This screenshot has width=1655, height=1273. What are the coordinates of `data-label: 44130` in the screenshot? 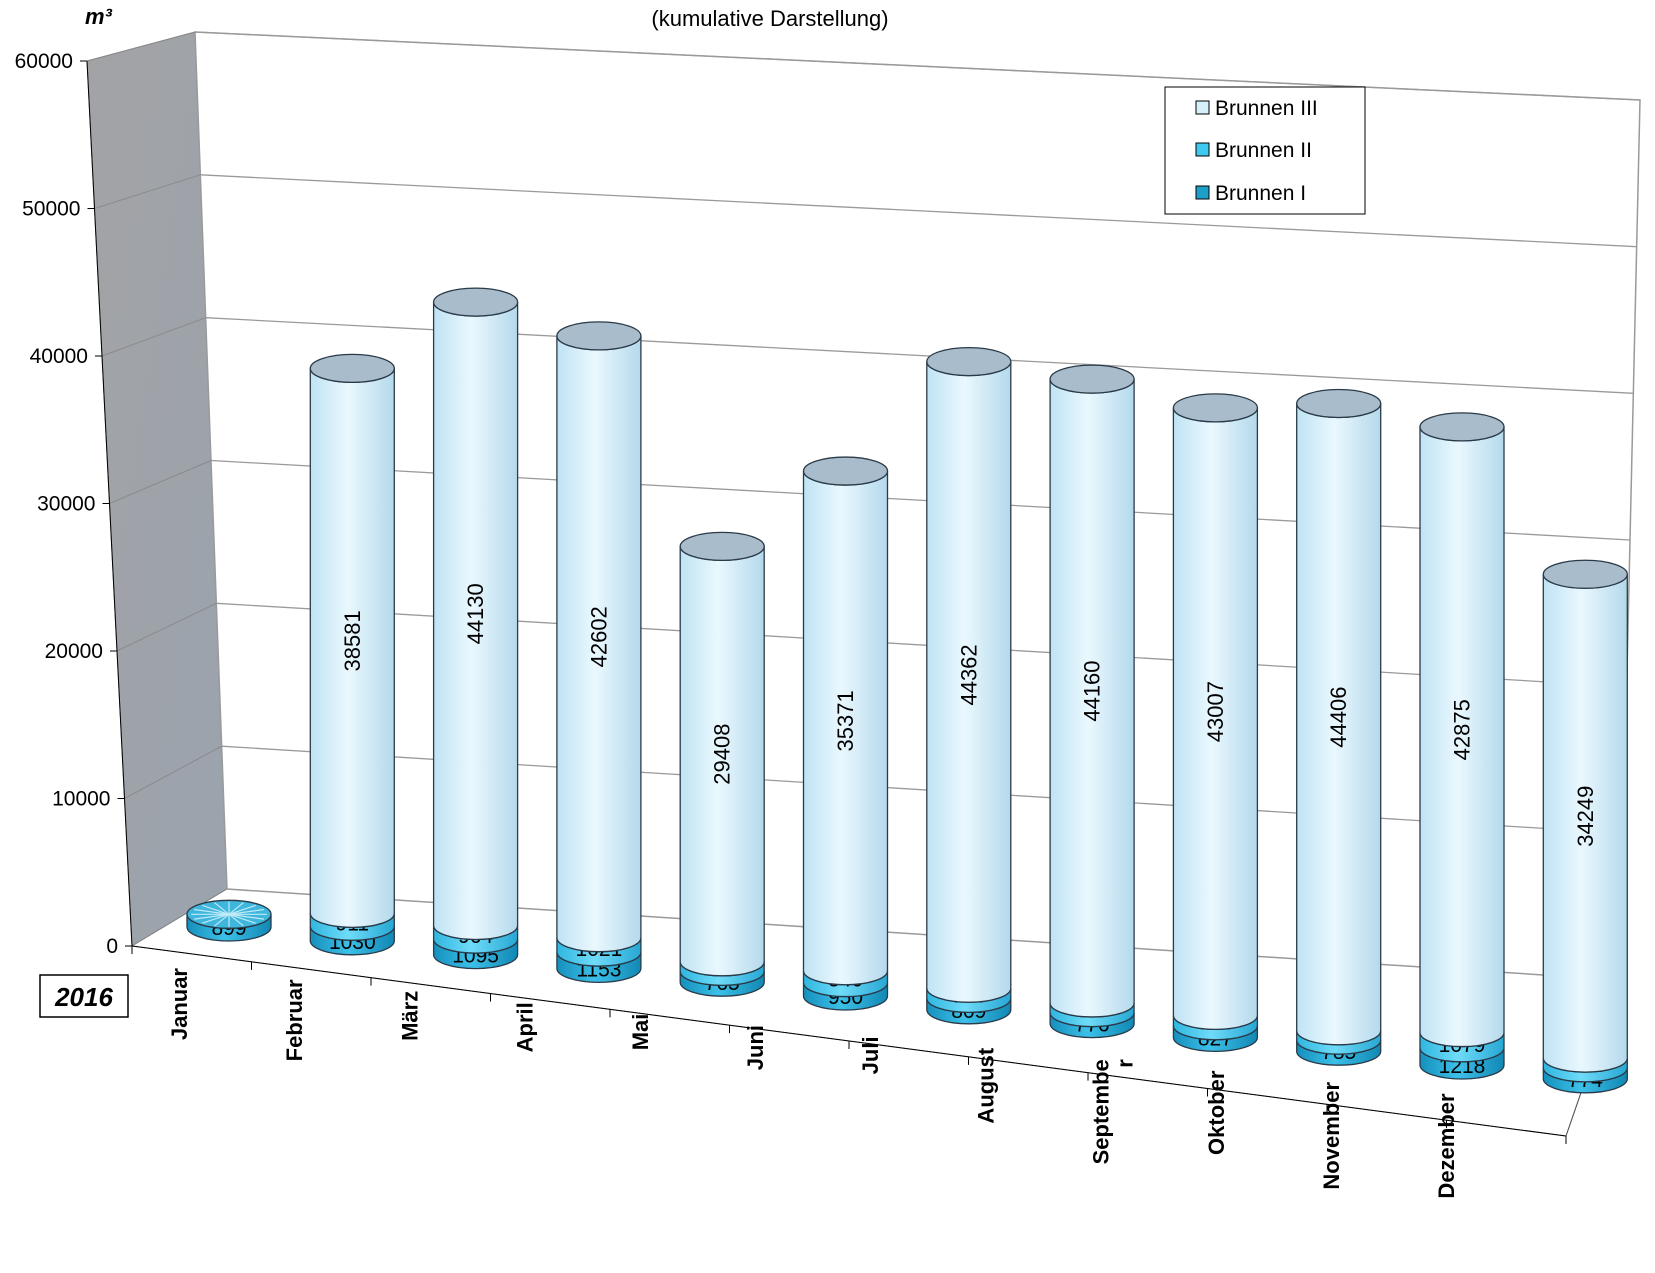 It's located at (475, 613).